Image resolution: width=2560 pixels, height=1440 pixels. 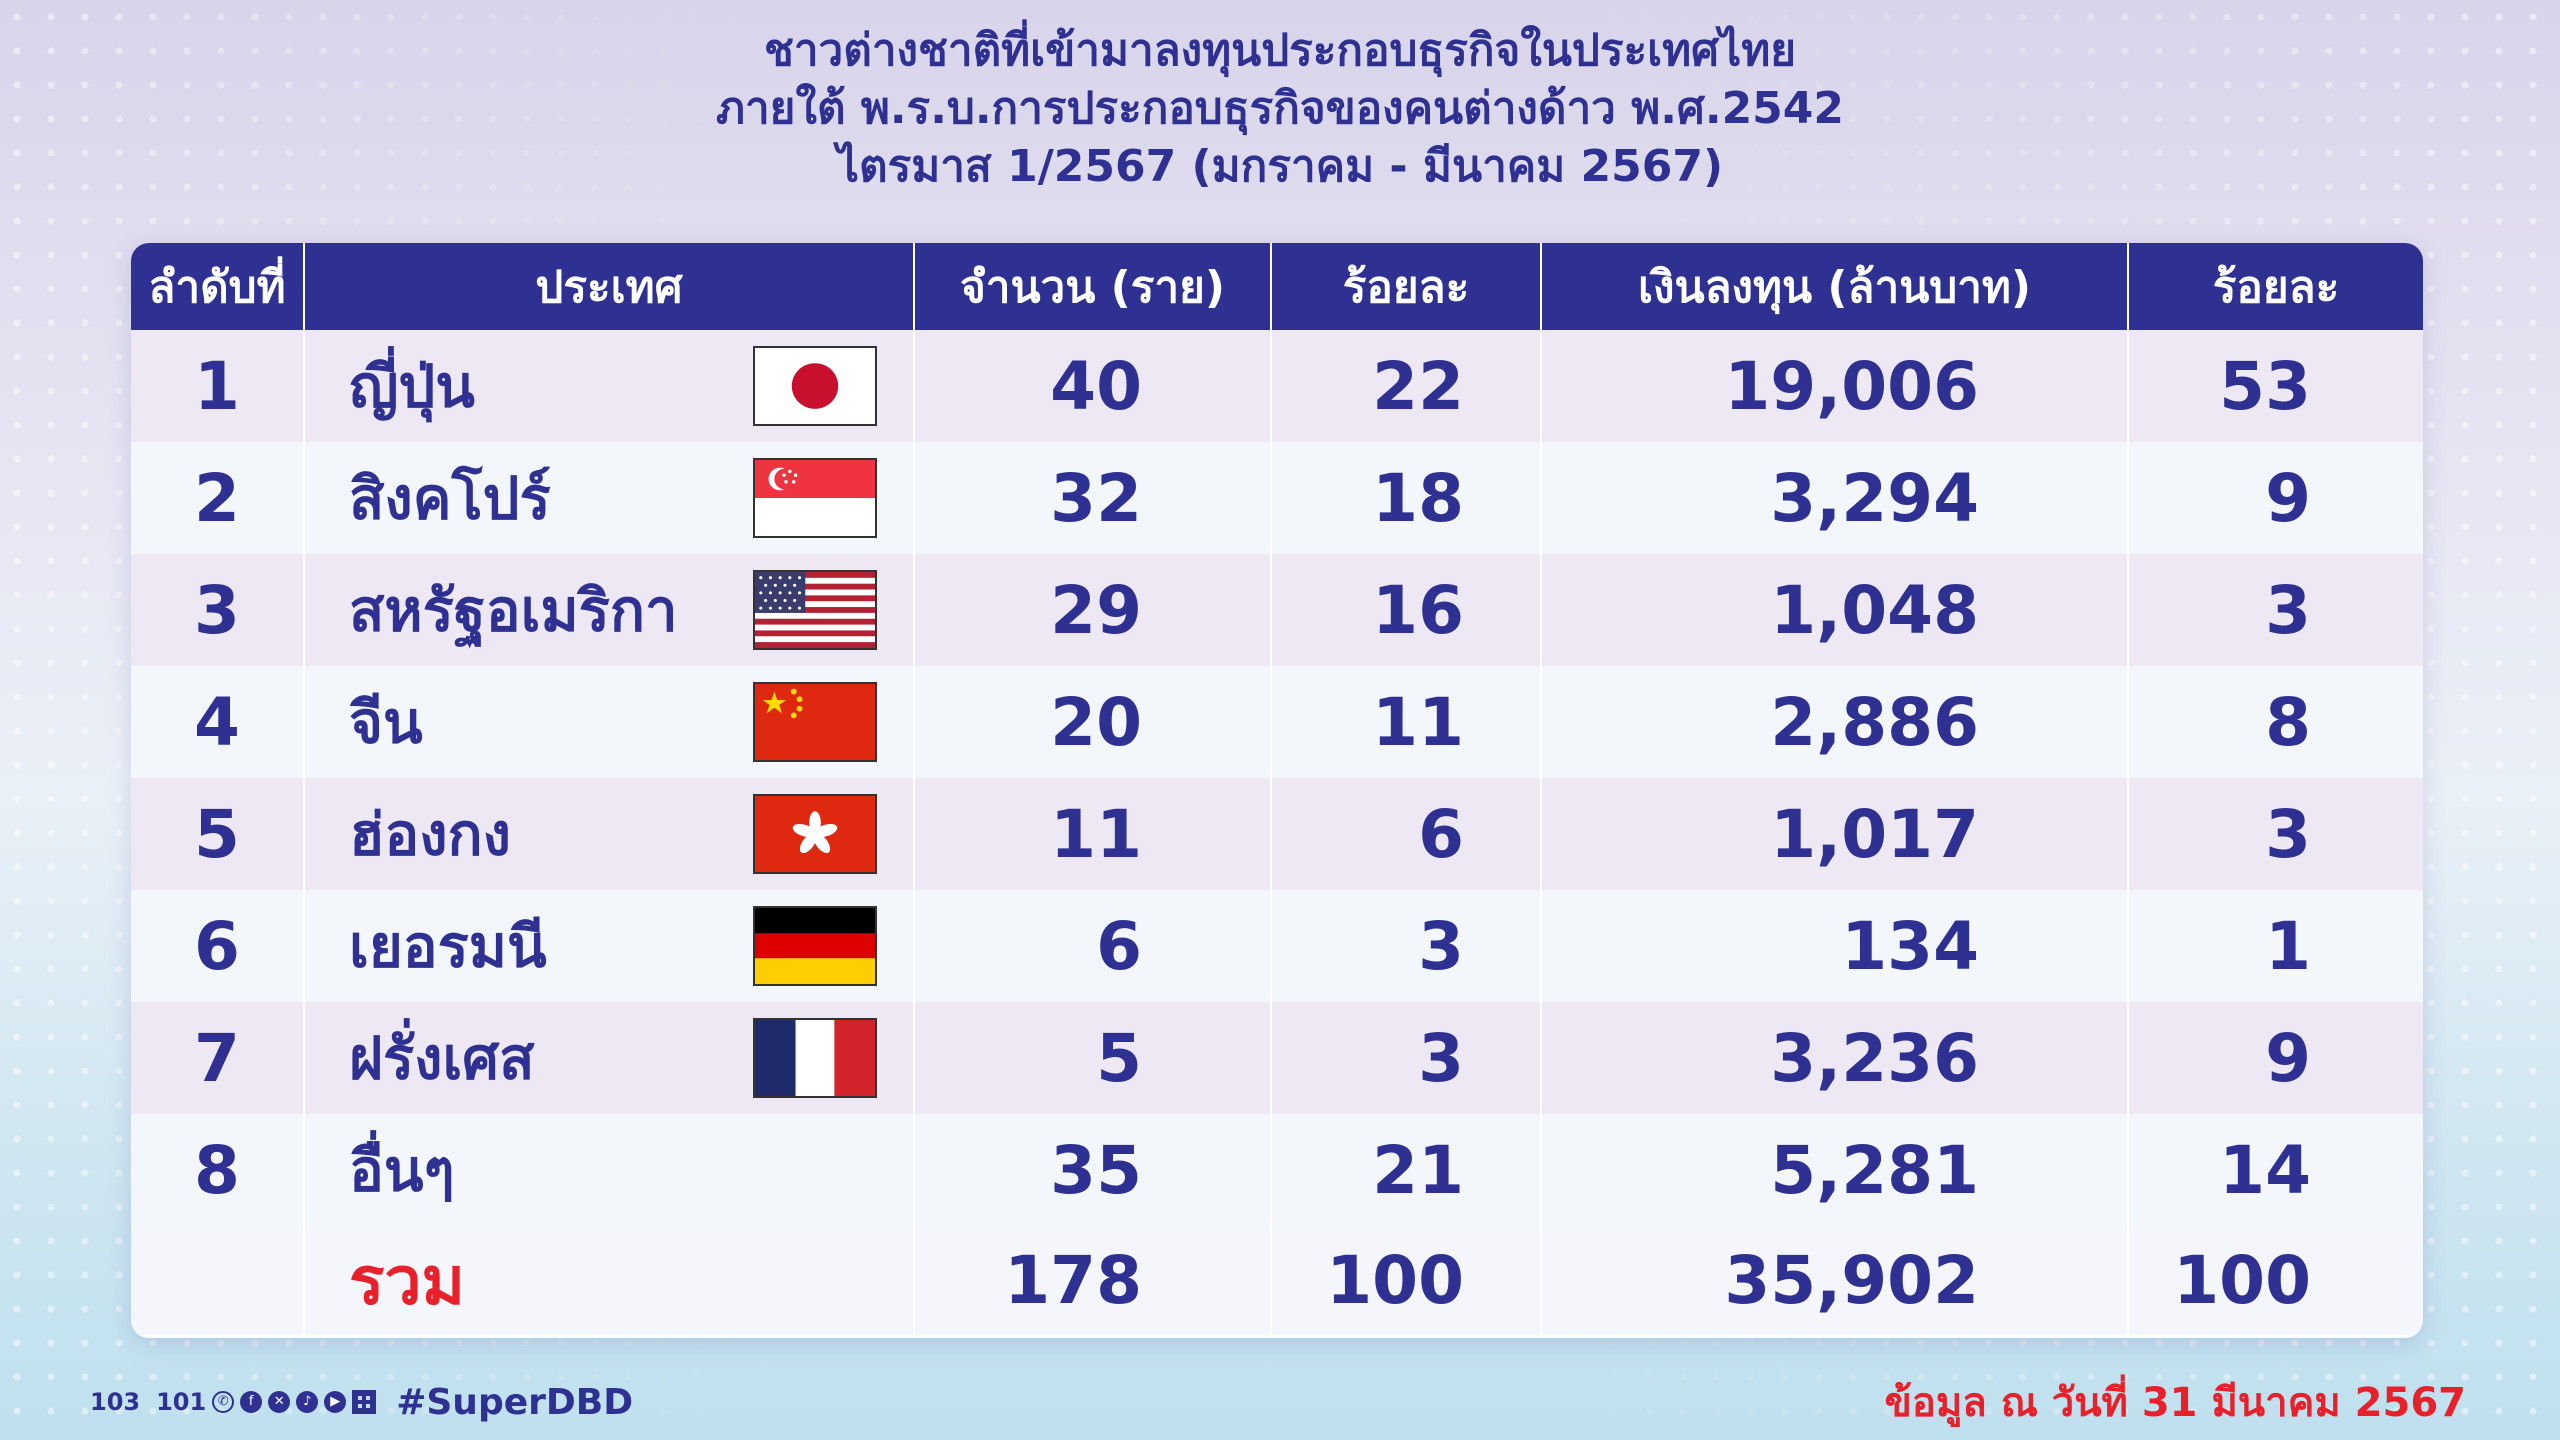 I want to click on investment-cell: 3,236, so click(x=1835, y=1058).